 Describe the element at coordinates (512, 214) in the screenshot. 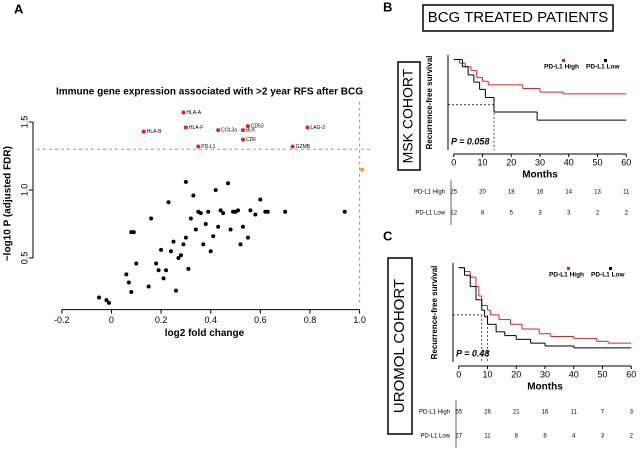

I see `risk-count: 5` at that location.